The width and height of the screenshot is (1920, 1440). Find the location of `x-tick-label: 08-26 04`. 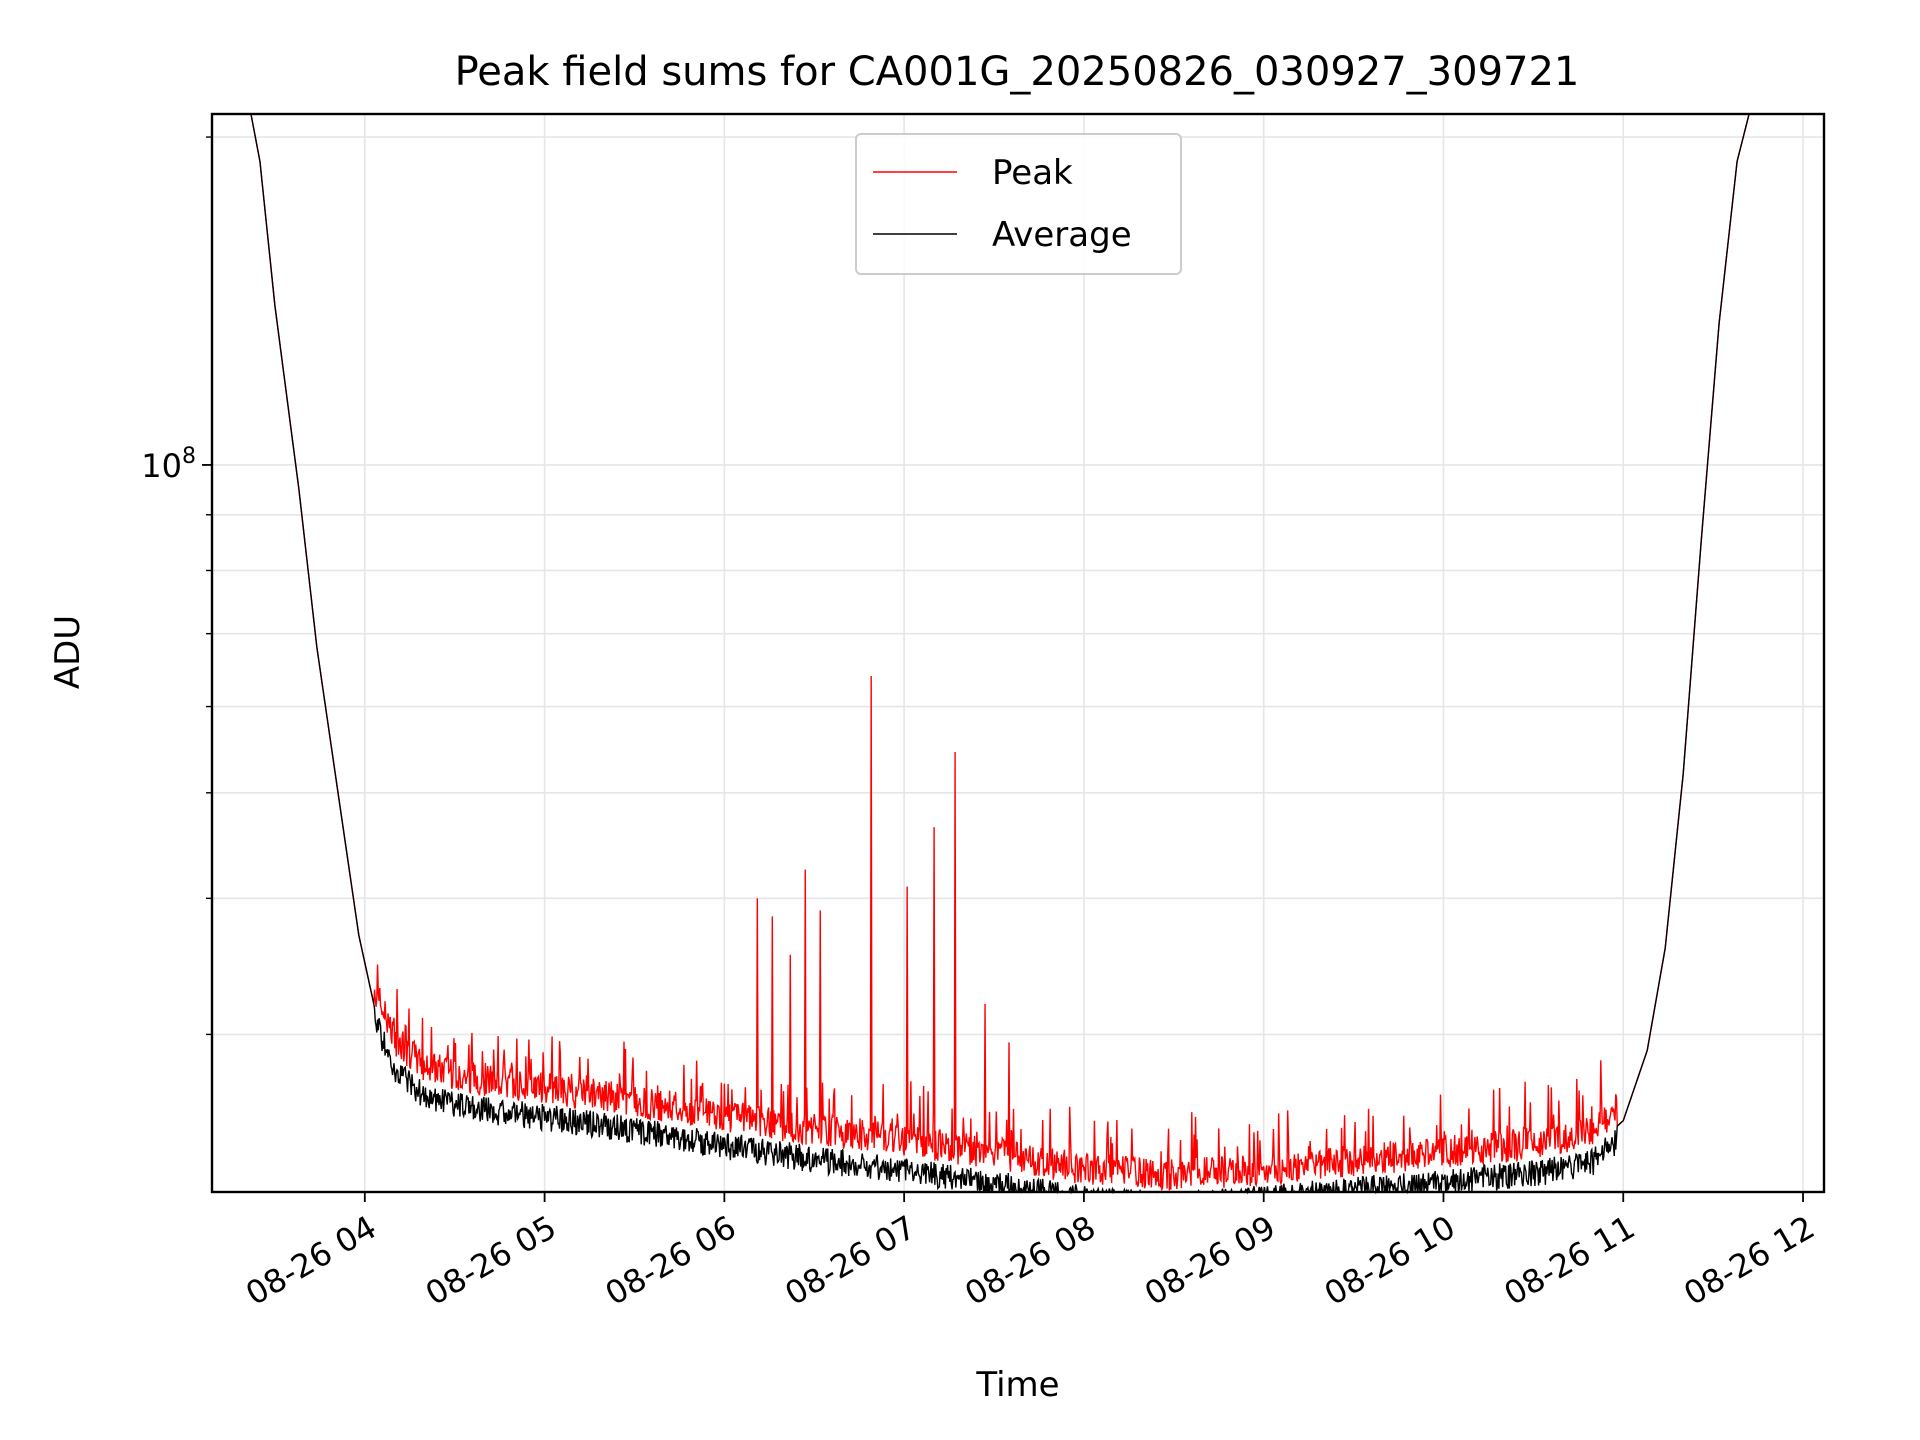

x-tick-label: 08-26 04 is located at coordinates (311, 1260).